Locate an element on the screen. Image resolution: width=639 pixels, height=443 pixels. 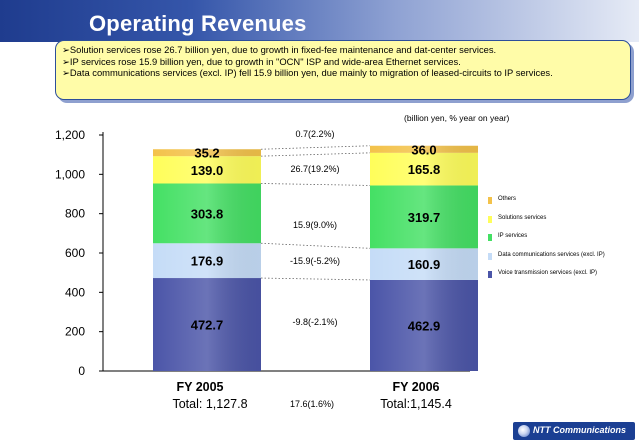
legend-label: IP services is located at coordinates (513, 236).